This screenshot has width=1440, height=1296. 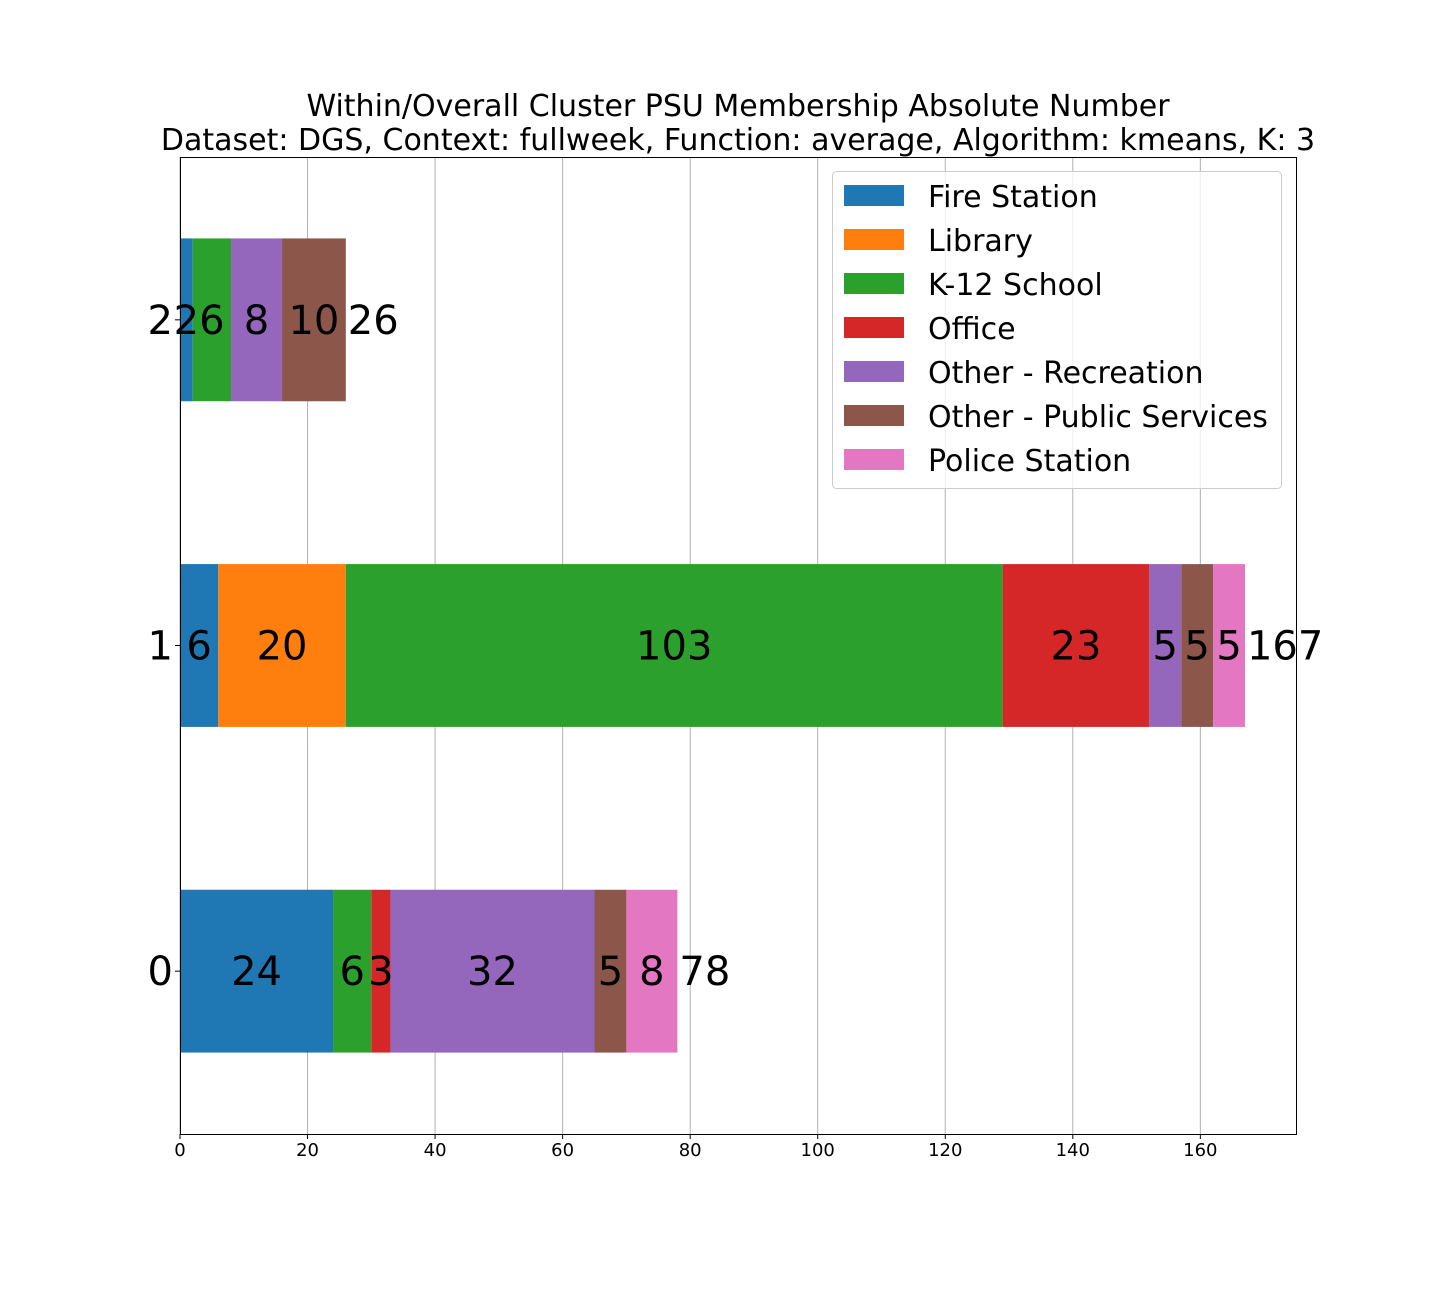 I want to click on legend-box, so click(x=1057, y=330).